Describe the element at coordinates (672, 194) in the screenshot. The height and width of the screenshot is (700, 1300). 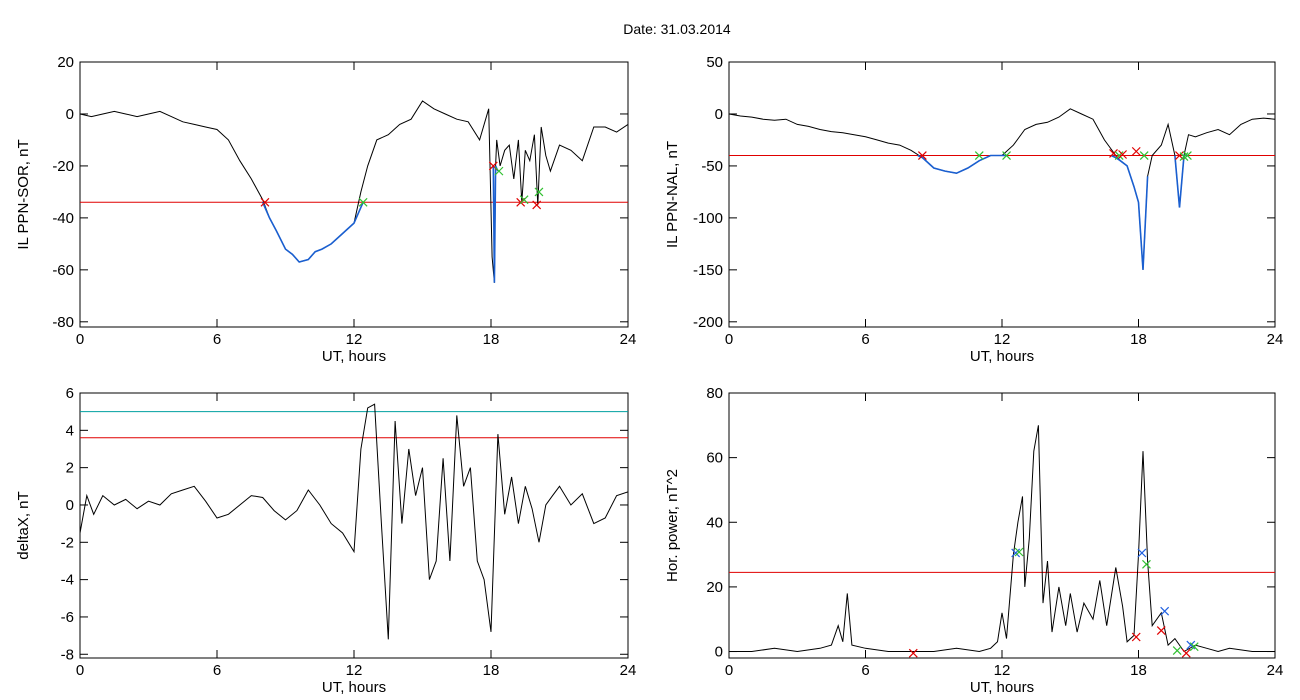
I see `y-axis-label: IL PPN-NAL, nT` at that location.